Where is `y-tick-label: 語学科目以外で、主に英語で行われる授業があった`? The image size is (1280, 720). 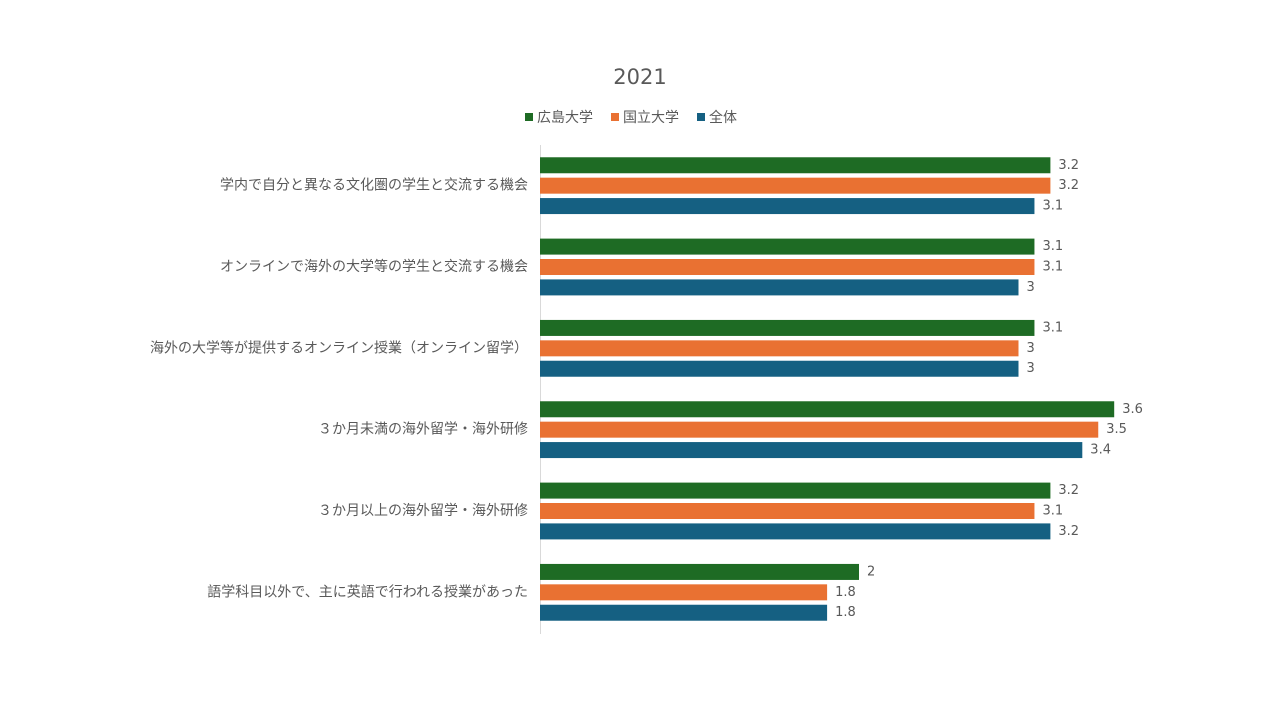
y-tick-label: 語学科目以外で、主に英語で行われる授業があった is located at coordinates (367, 591).